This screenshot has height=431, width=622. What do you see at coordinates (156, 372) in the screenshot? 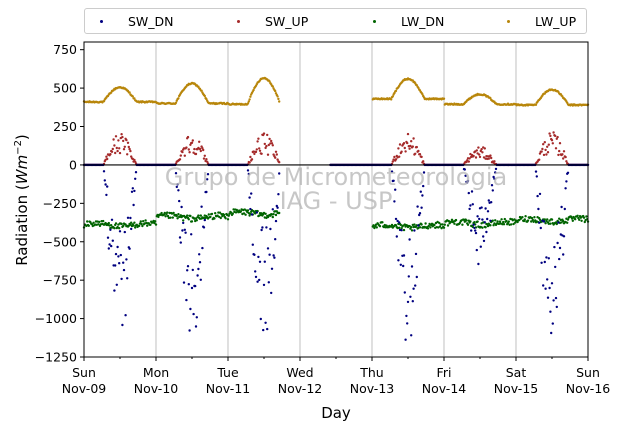
I see `x-tick-label-day: Mon` at bounding box center [156, 372].